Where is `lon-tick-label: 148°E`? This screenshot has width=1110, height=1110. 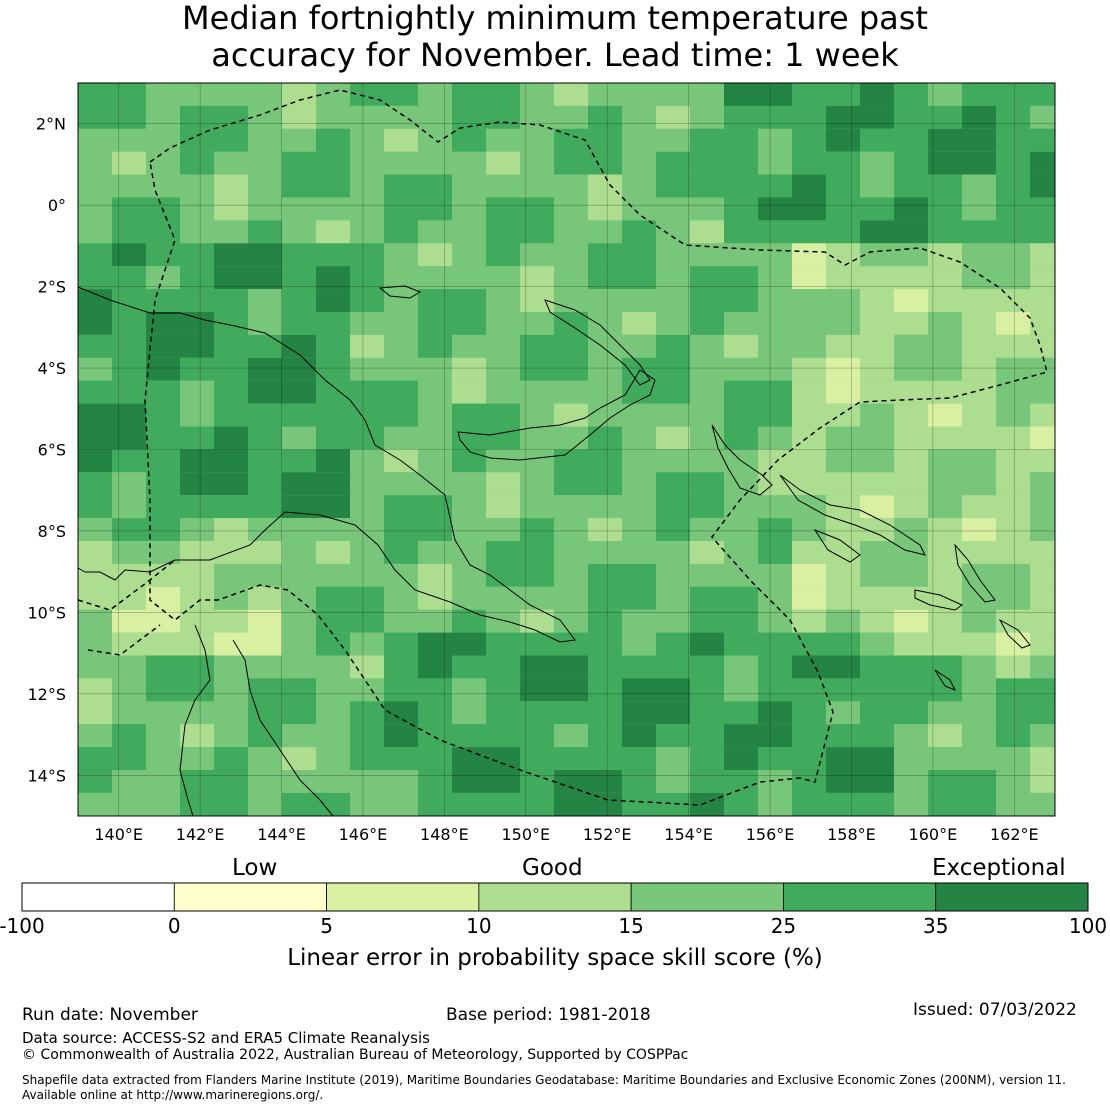
lon-tick-label: 148°E is located at coordinates (444, 834).